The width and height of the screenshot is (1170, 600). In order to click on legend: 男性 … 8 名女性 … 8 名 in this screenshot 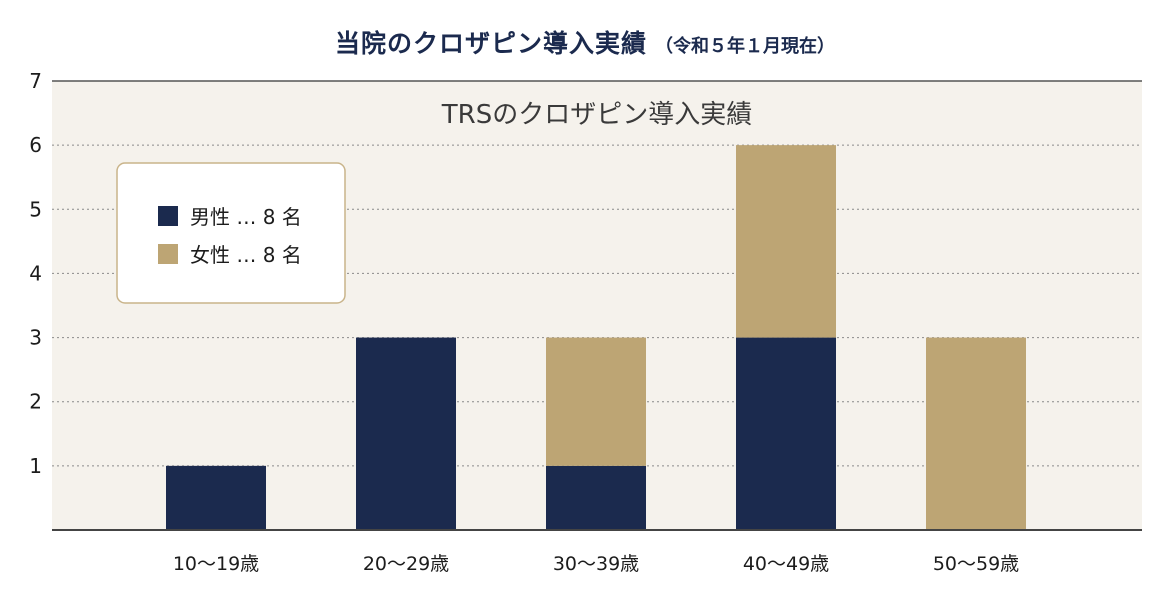, I will do `click(231, 233)`.